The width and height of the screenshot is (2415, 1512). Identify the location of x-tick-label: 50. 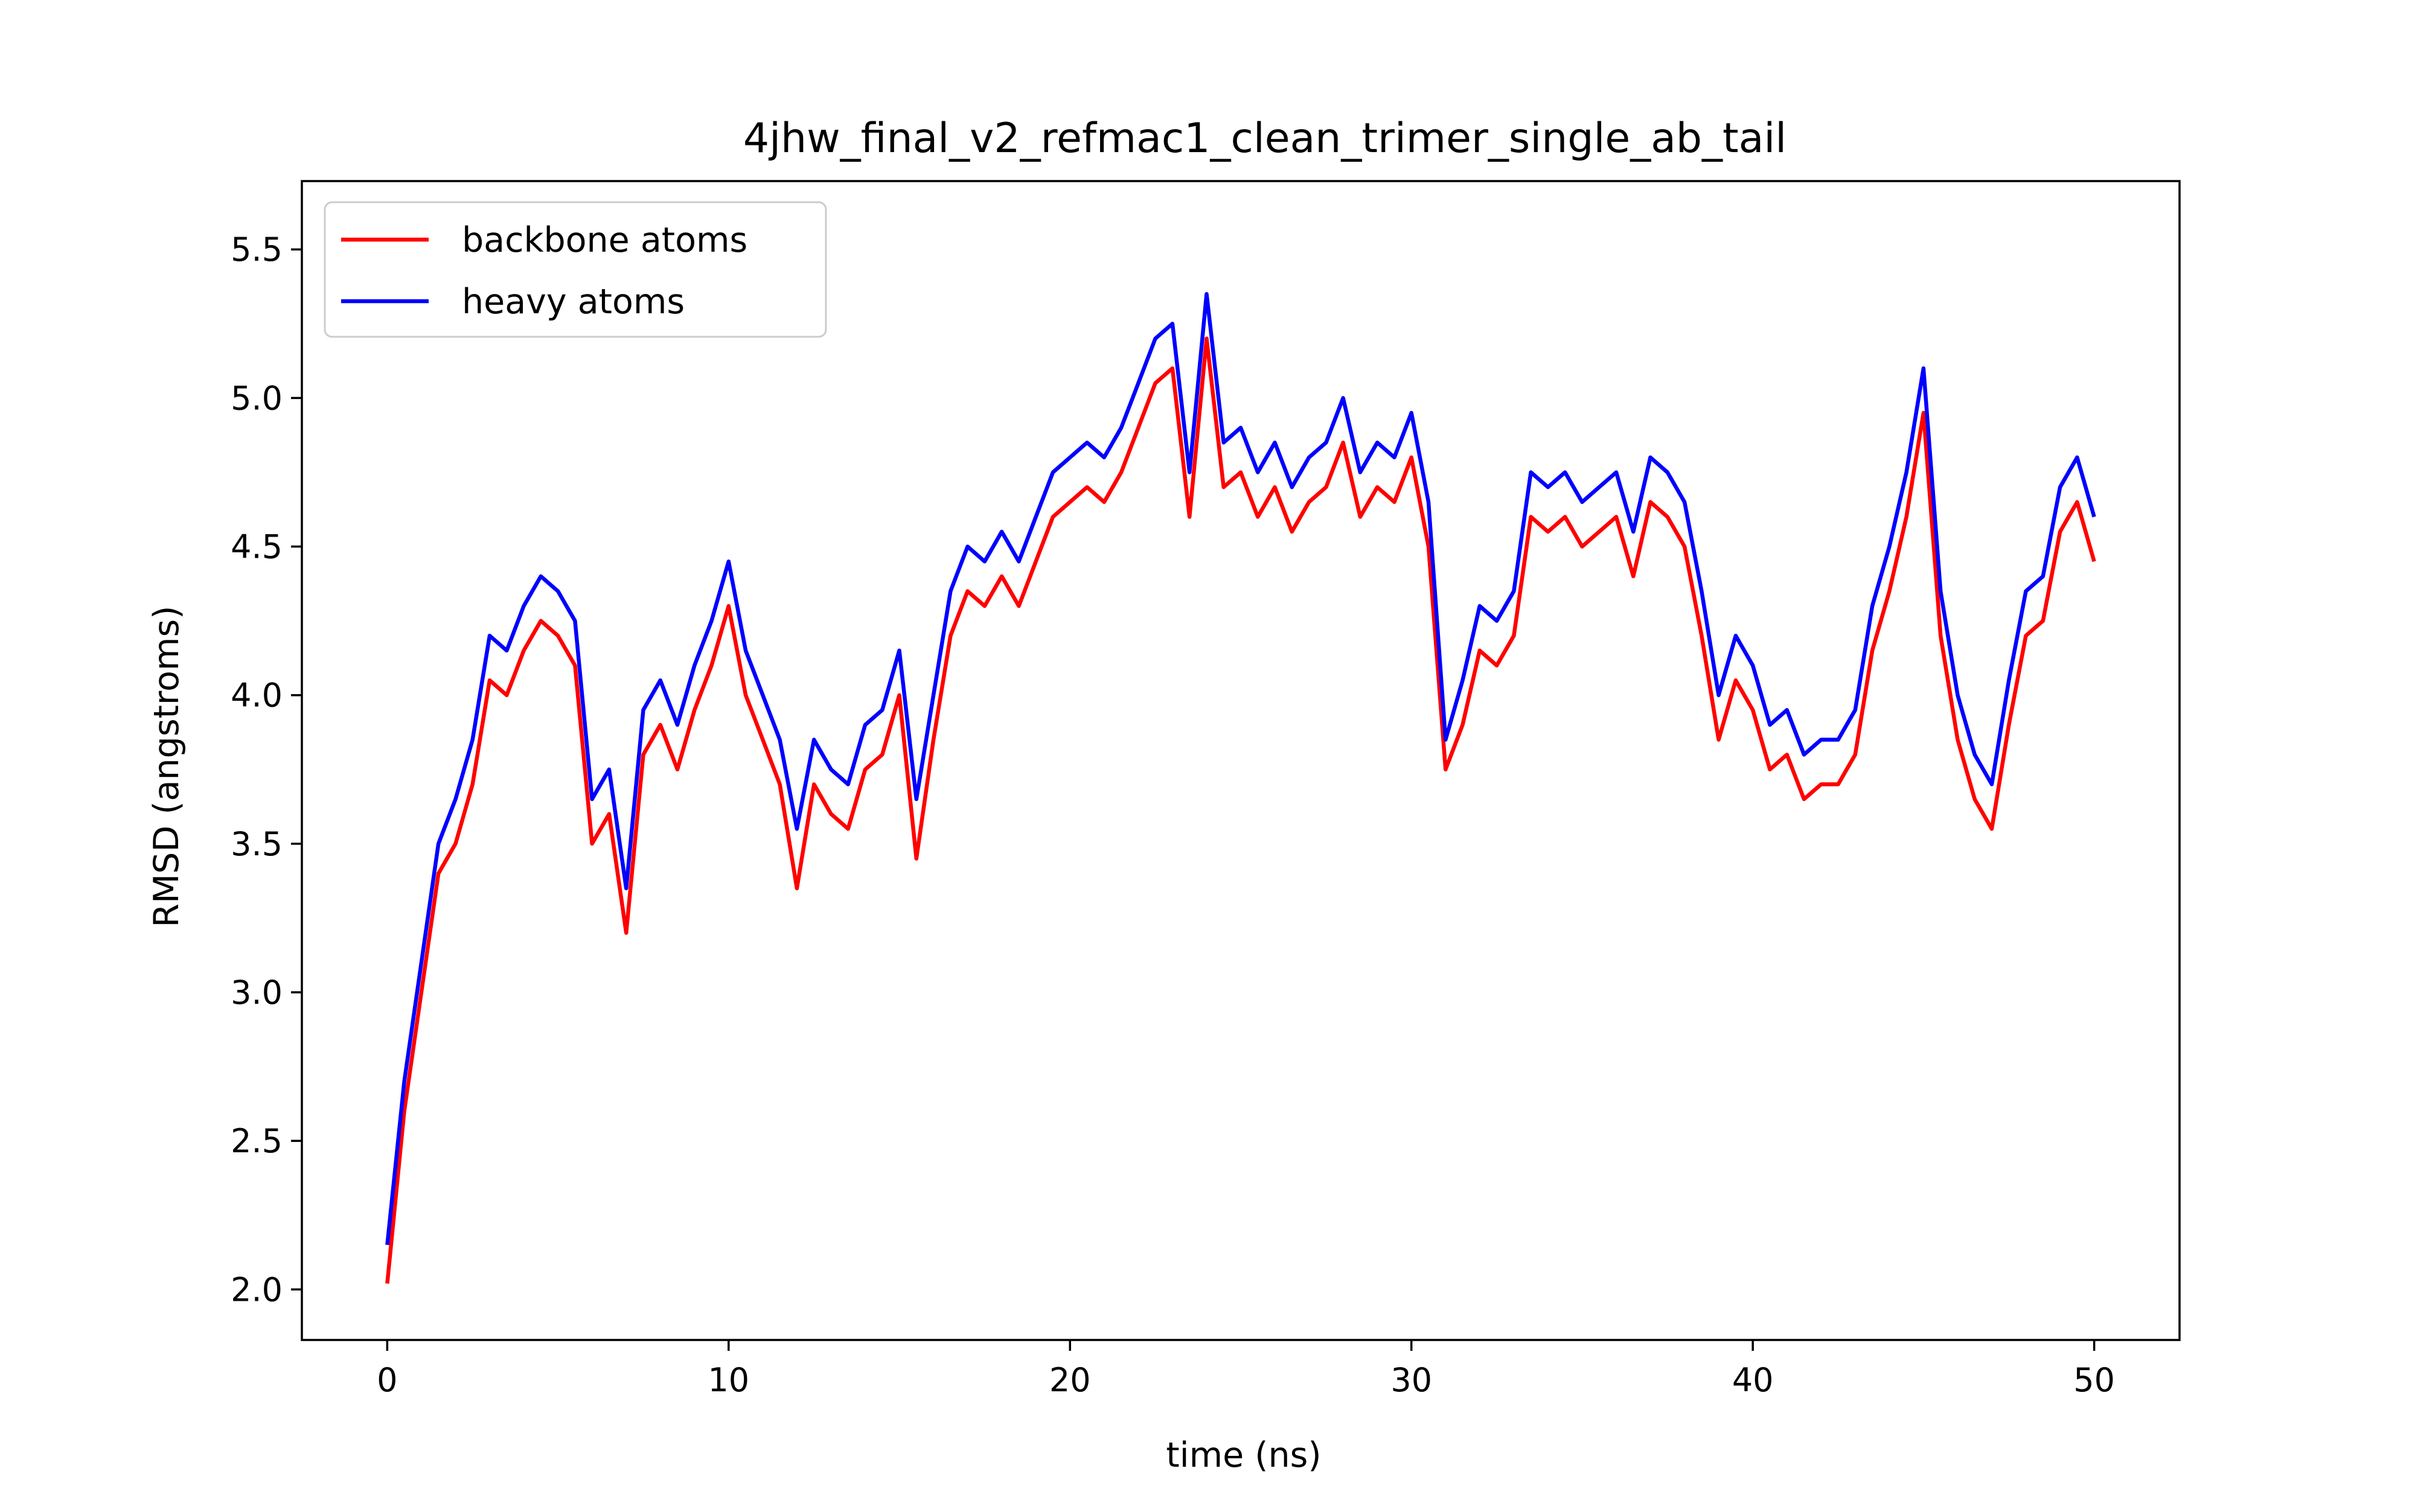
(2094, 1380).